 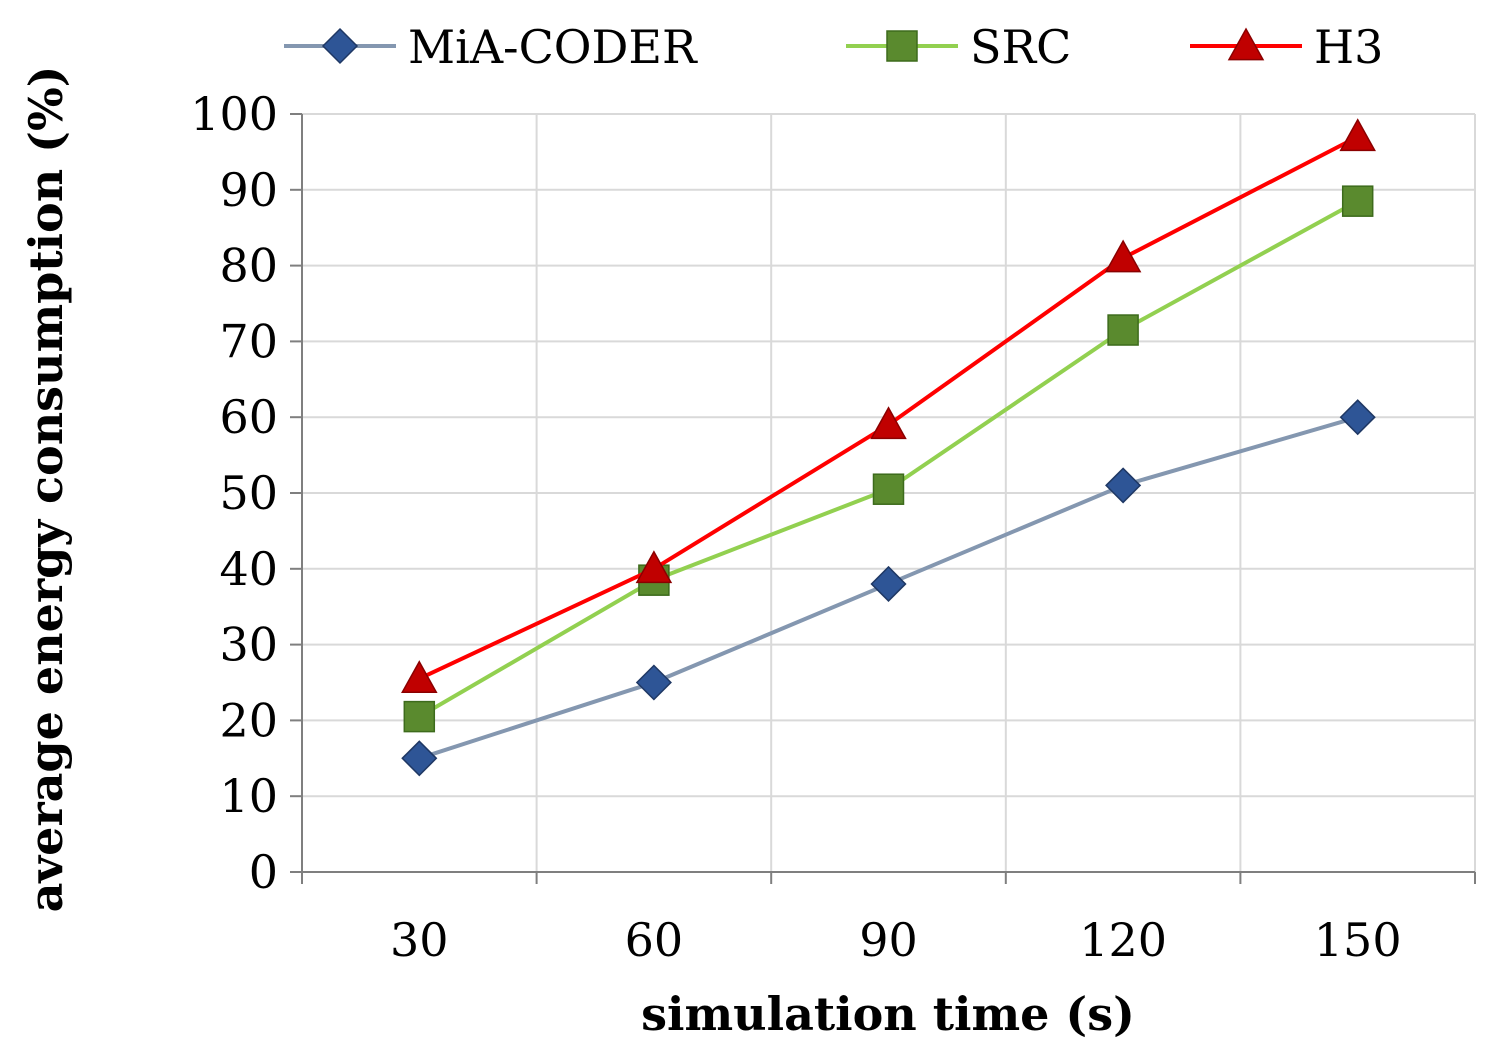 I want to click on y-tick-label: 30, so click(x=248, y=645).